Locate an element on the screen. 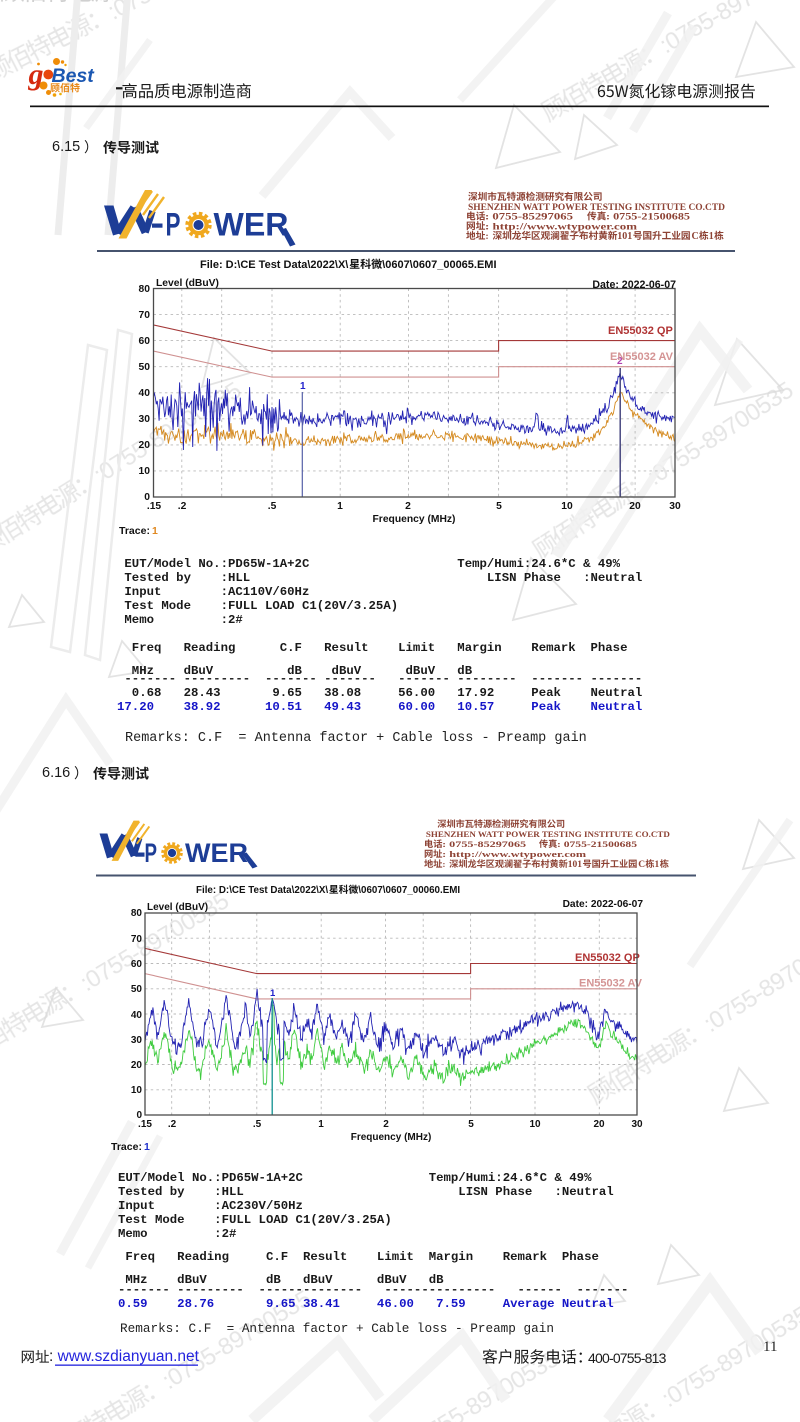 This screenshot has height=1422, width=800. svg-text: g is located at coordinates (36, 74).